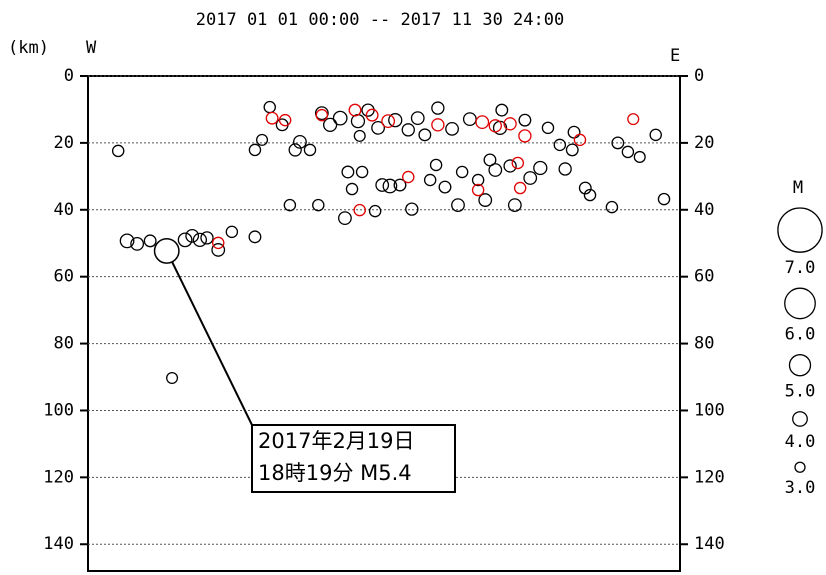  What do you see at coordinates (800, 488) in the screenshot?
I see `size-legend-label: 3.0` at bounding box center [800, 488].